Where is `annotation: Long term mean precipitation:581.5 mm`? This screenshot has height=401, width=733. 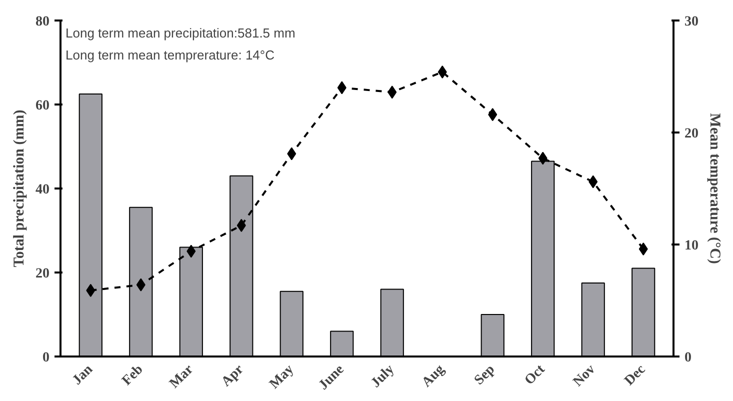 annotation: Long term mean precipitation:581.5 mm is located at coordinates (181, 33).